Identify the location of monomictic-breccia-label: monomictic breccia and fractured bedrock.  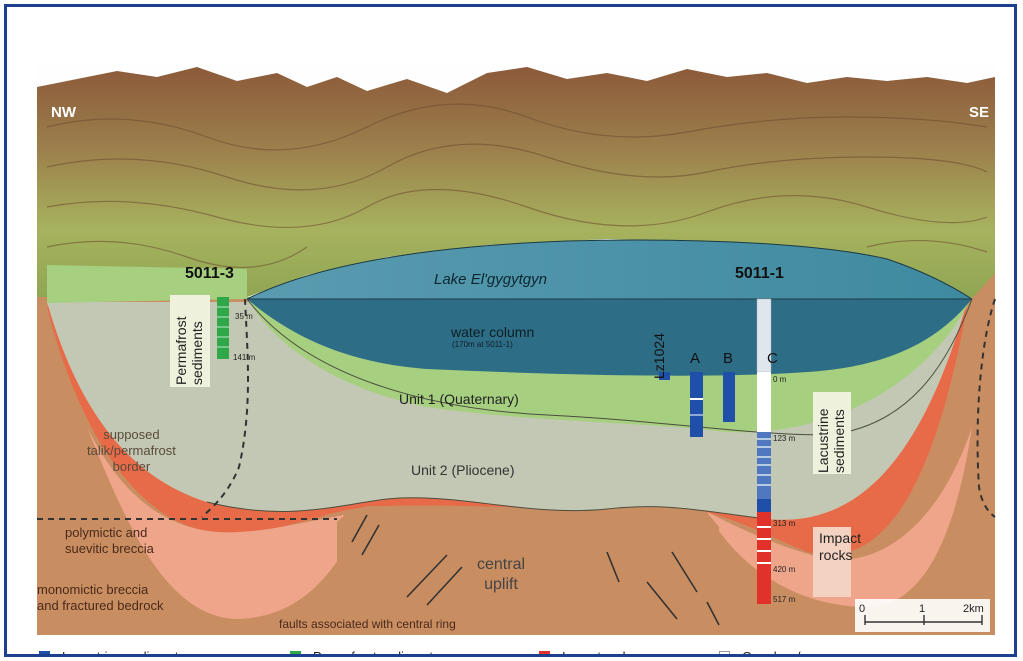
(100, 597).